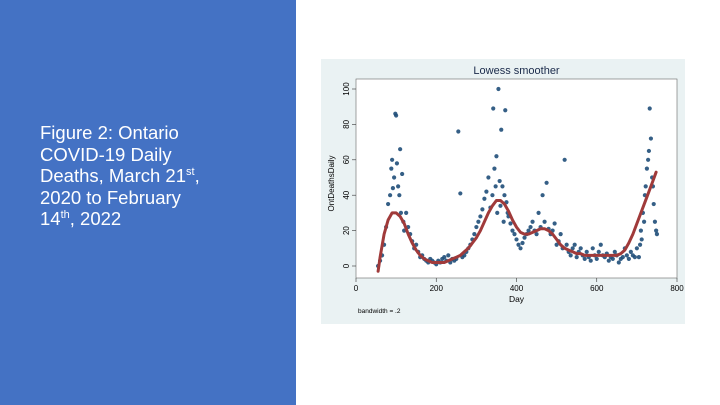 This screenshot has height=405, width=720. I want to click on title-line-5-end: , 2022, so click(95, 218).